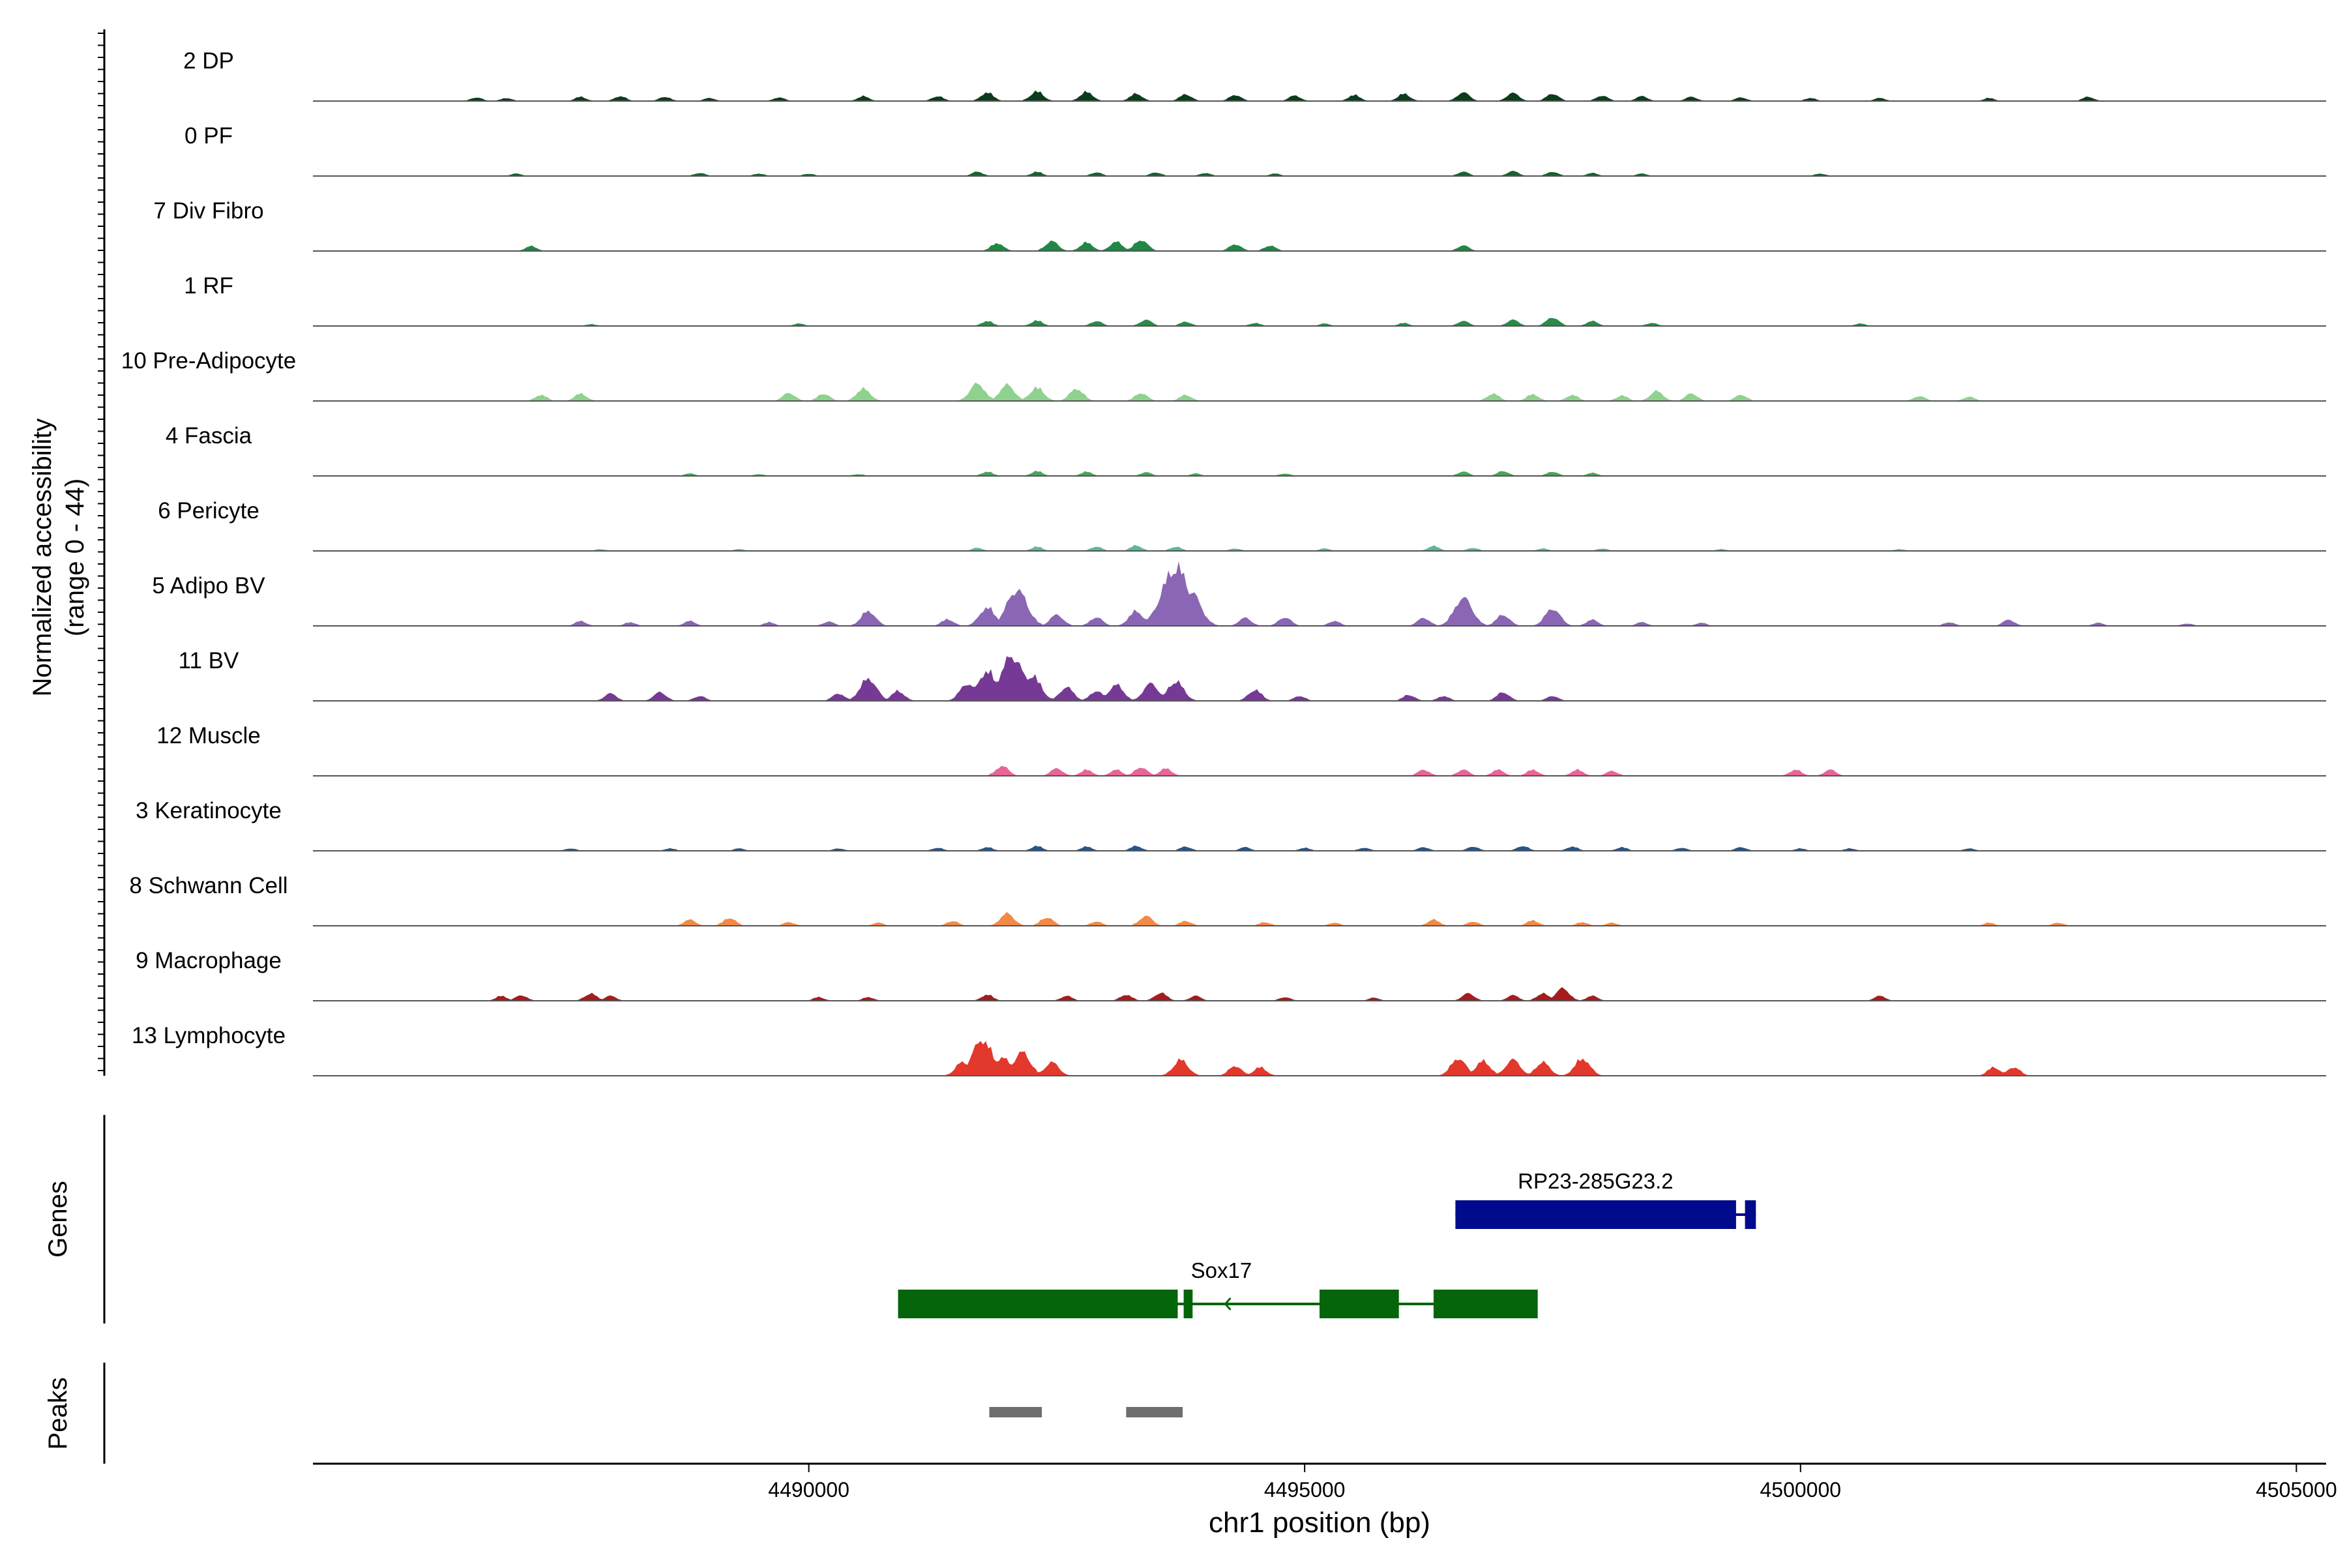  Describe the element at coordinates (808, 1490) in the screenshot. I see `x-tick-label: 4490000` at that location.